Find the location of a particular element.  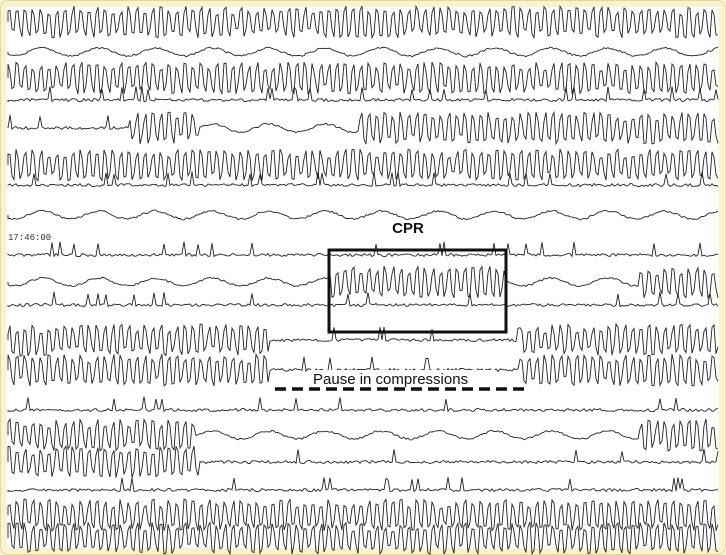

timestamp: 17:46:00 is located at coordinates (29, 238).